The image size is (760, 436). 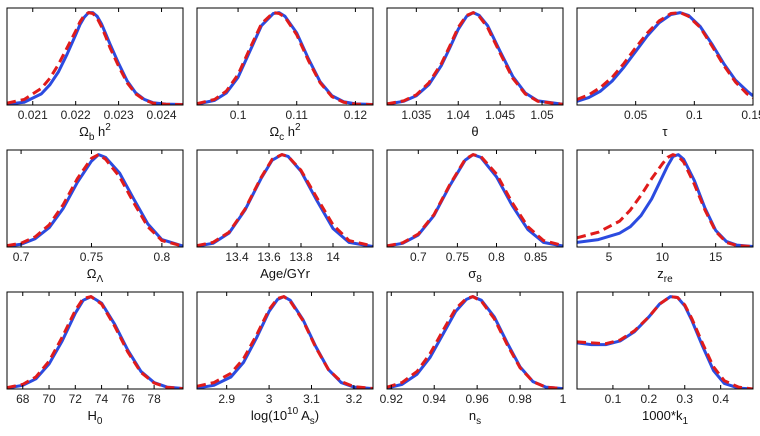 I want to click on panel-6: 13.4 13.6 13.8 14 Age/GYr, so click(x=285, y=215).